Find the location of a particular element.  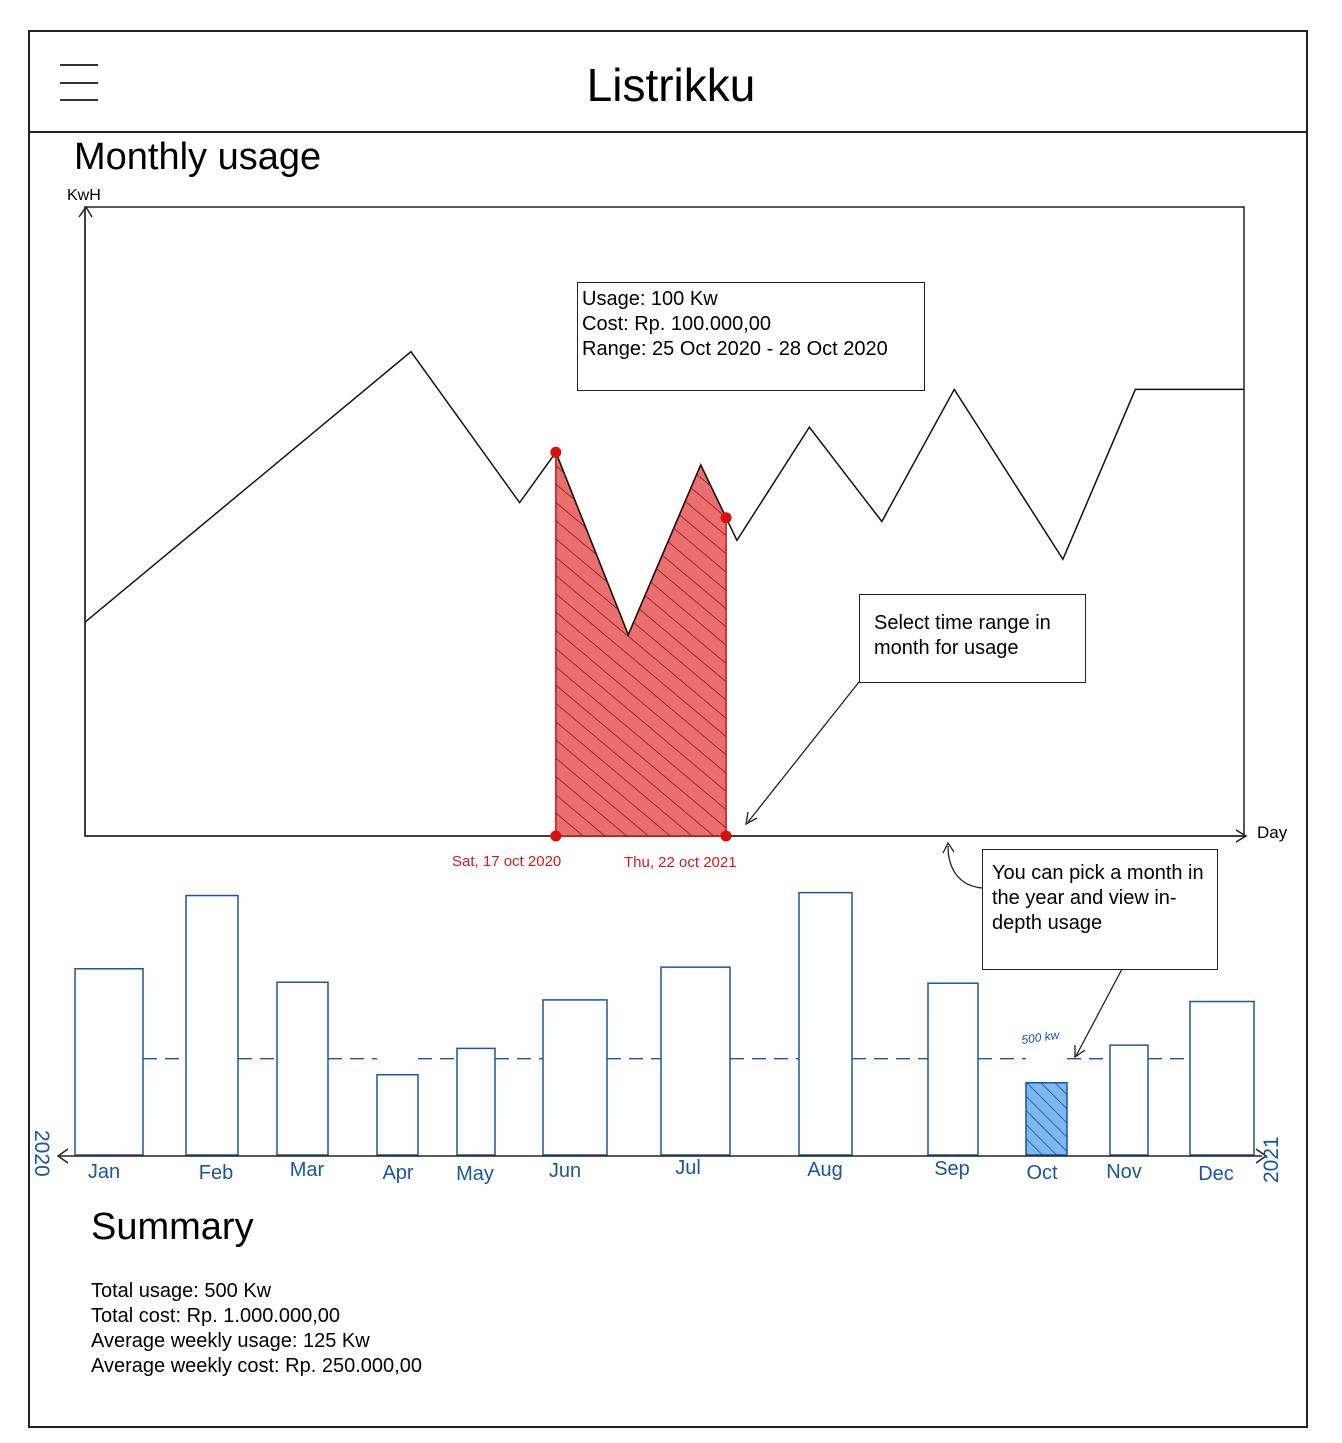

range-end-label: Thu, 22 oct 2021 is located at coordinates (680, 862).